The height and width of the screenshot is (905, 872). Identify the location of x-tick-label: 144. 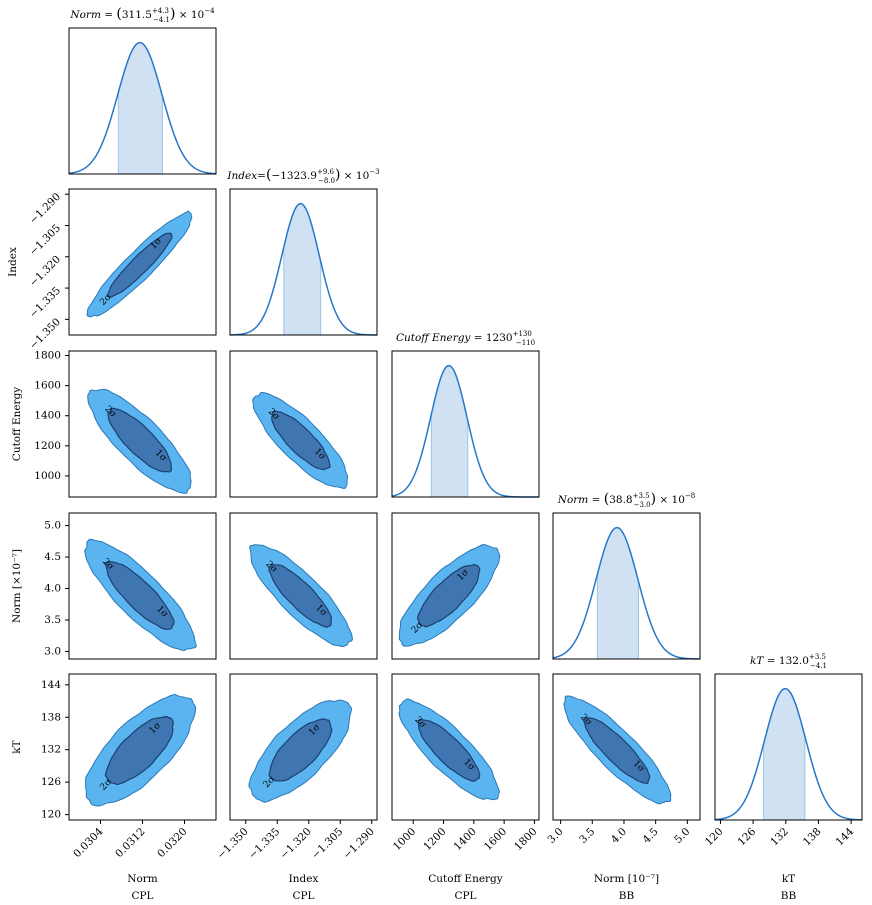
(845, 836).